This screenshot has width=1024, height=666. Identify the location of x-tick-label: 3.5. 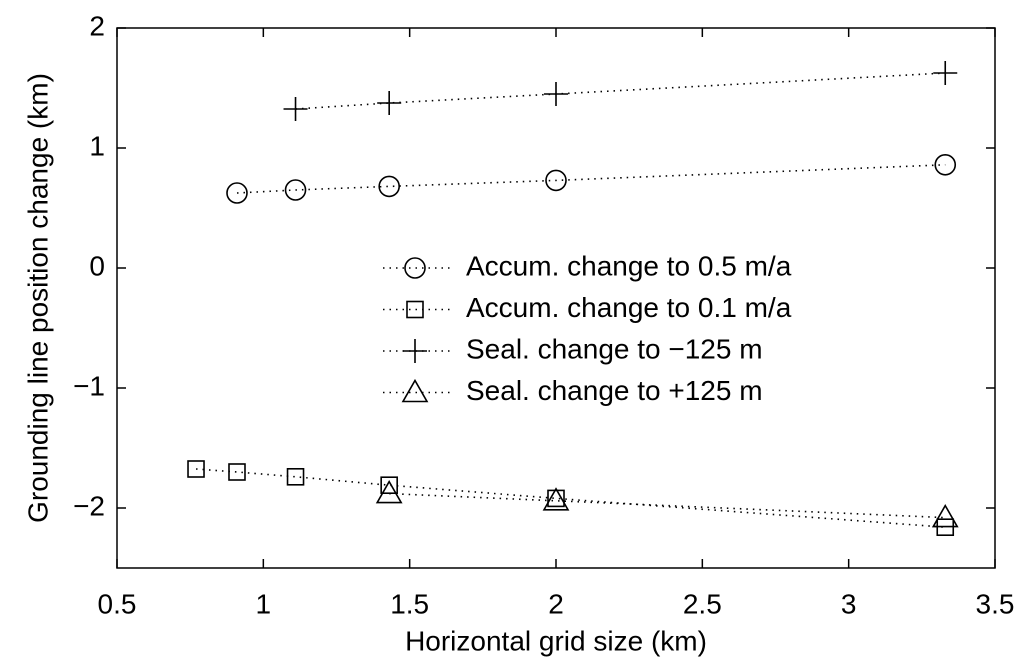
(995, 603).